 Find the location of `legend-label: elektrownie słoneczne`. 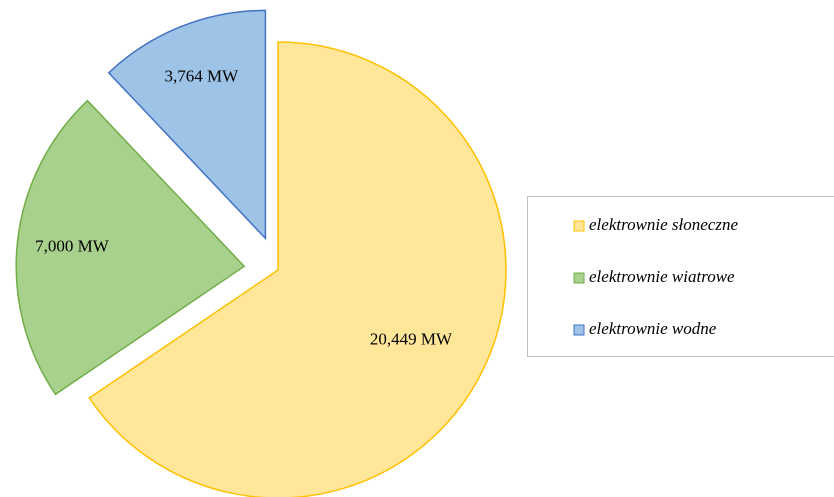

legend-label: elektrownie słoneczne is located at coordinates (663, 224).